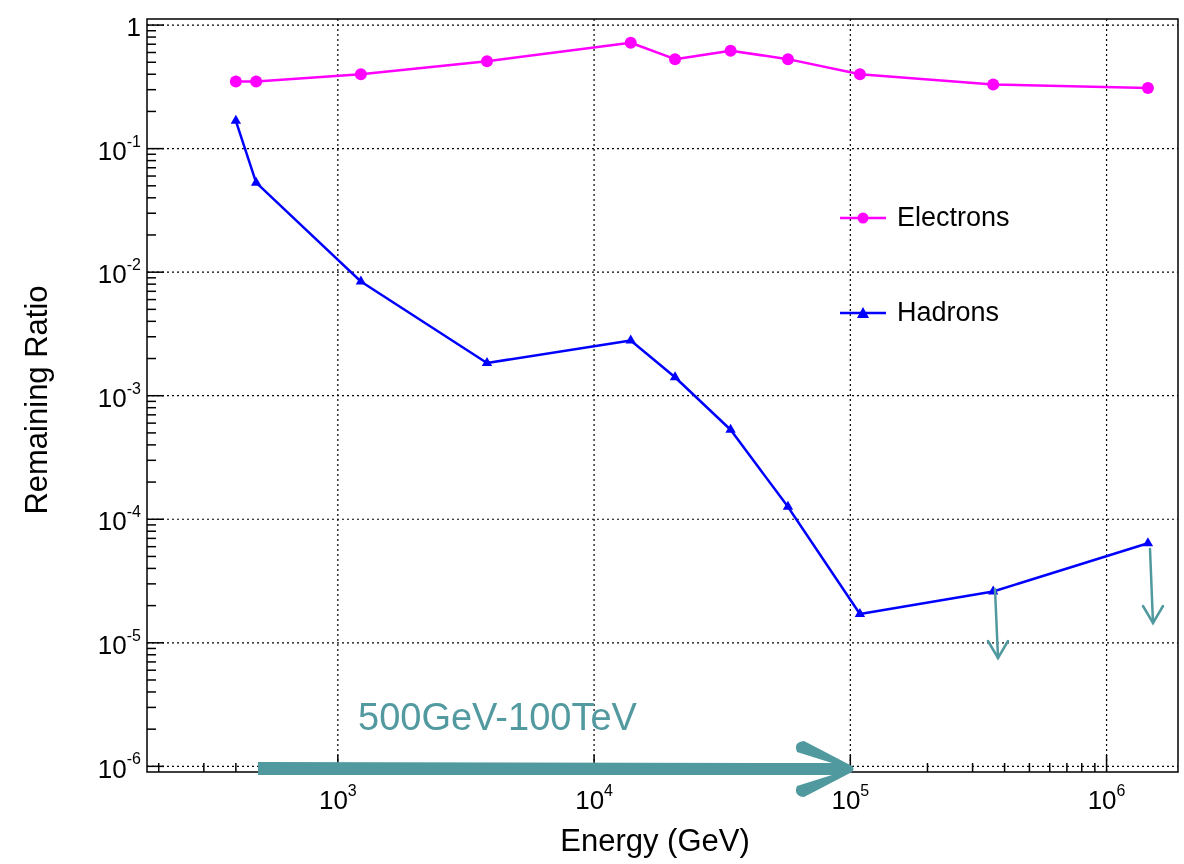 The height and width of the screenshot is (864, 1184). I want to click on x-axis-title: Energy (GeV), so click(655, 840).